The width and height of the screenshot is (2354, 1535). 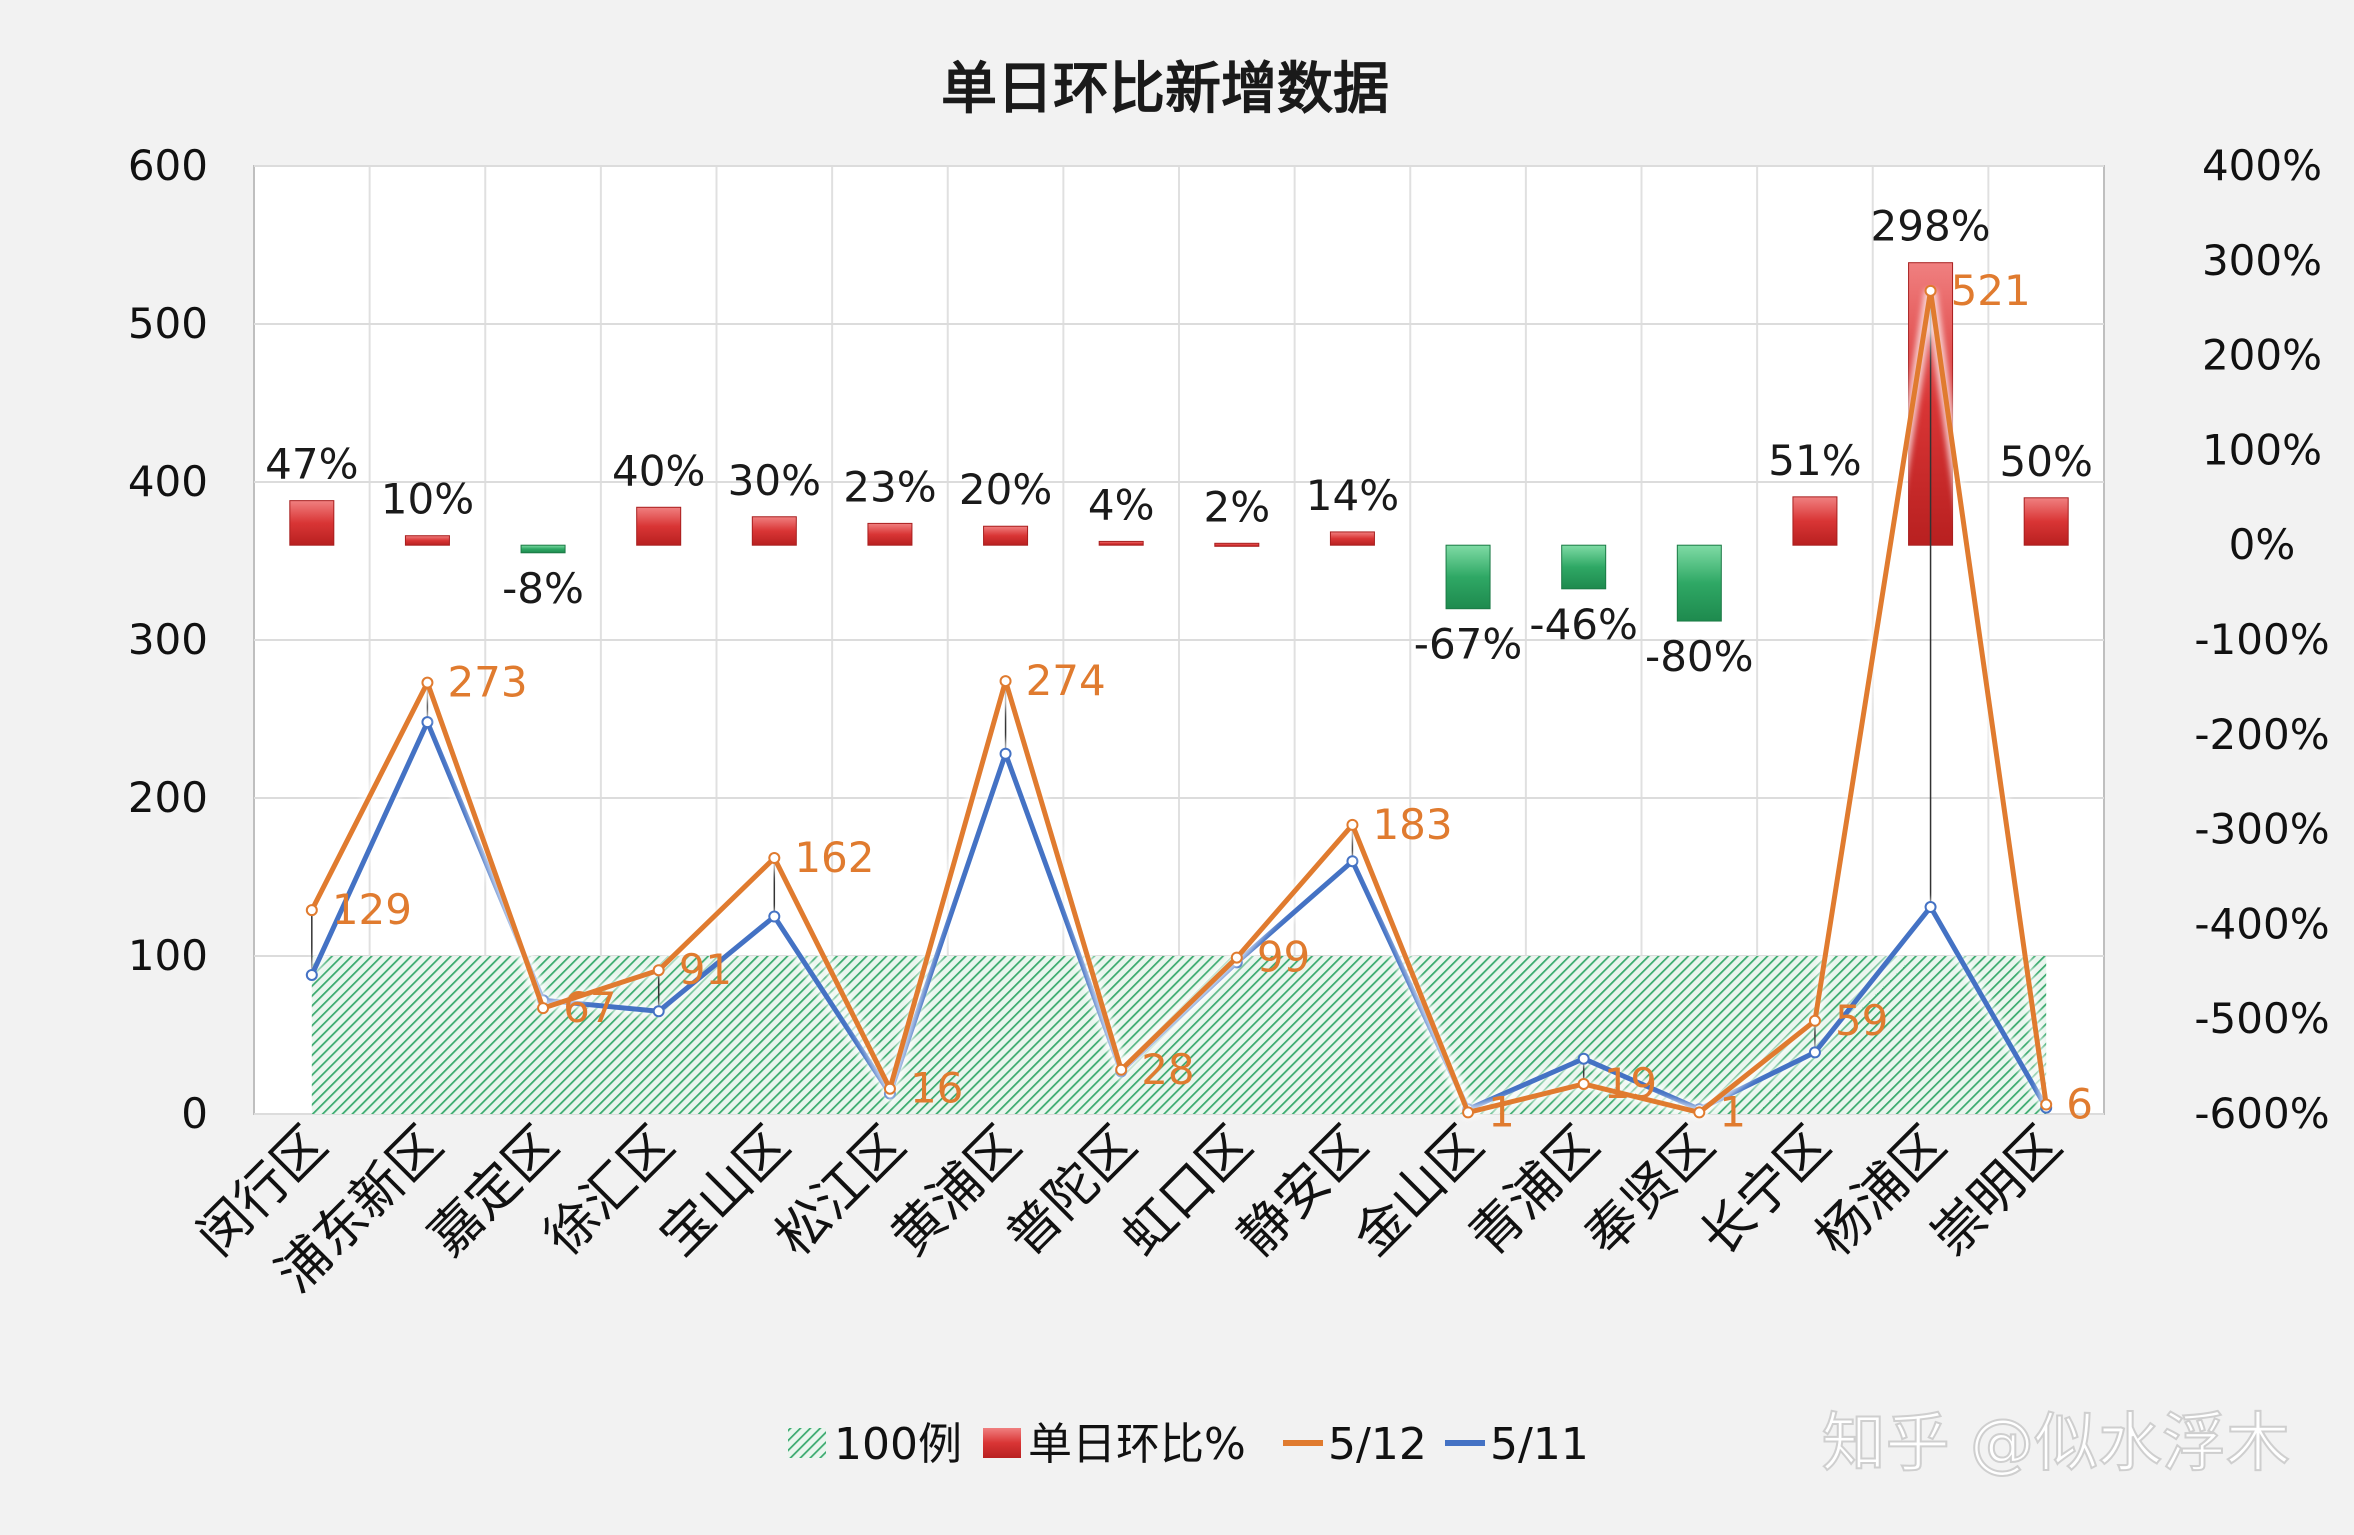 What do you see at coordinates (1861, 1020) in the screenshot?
I see `line-label: 59` at bounding box center [1861, 1020].